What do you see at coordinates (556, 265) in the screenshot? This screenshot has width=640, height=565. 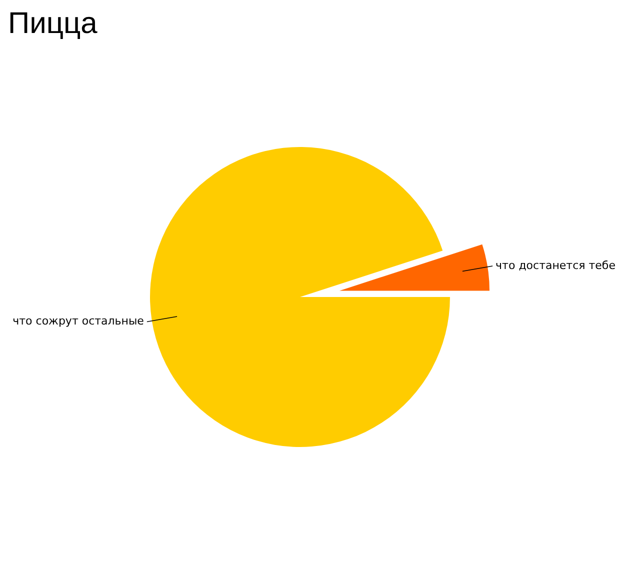 I see `slice-label: что достанется тебе` at bounding box center [556, 265].